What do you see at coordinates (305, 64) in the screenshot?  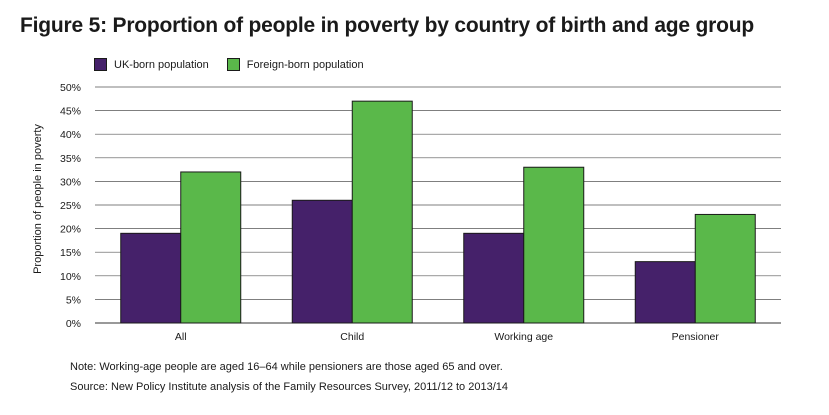 I see `legend-label-foreign-born: Foreign-born population` at bounding box center [305, 64].